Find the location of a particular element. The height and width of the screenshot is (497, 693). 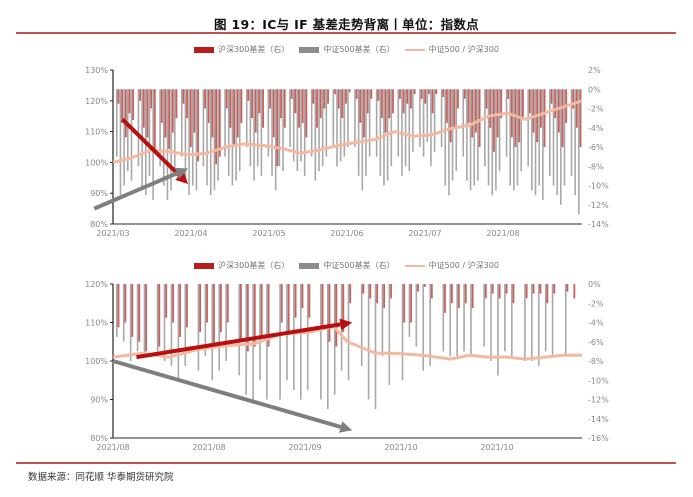

legend-bottom: 沪深300基差（右） 中证500基差（右） 中证500 / 沪深300 is located at coordinates (346, 265).